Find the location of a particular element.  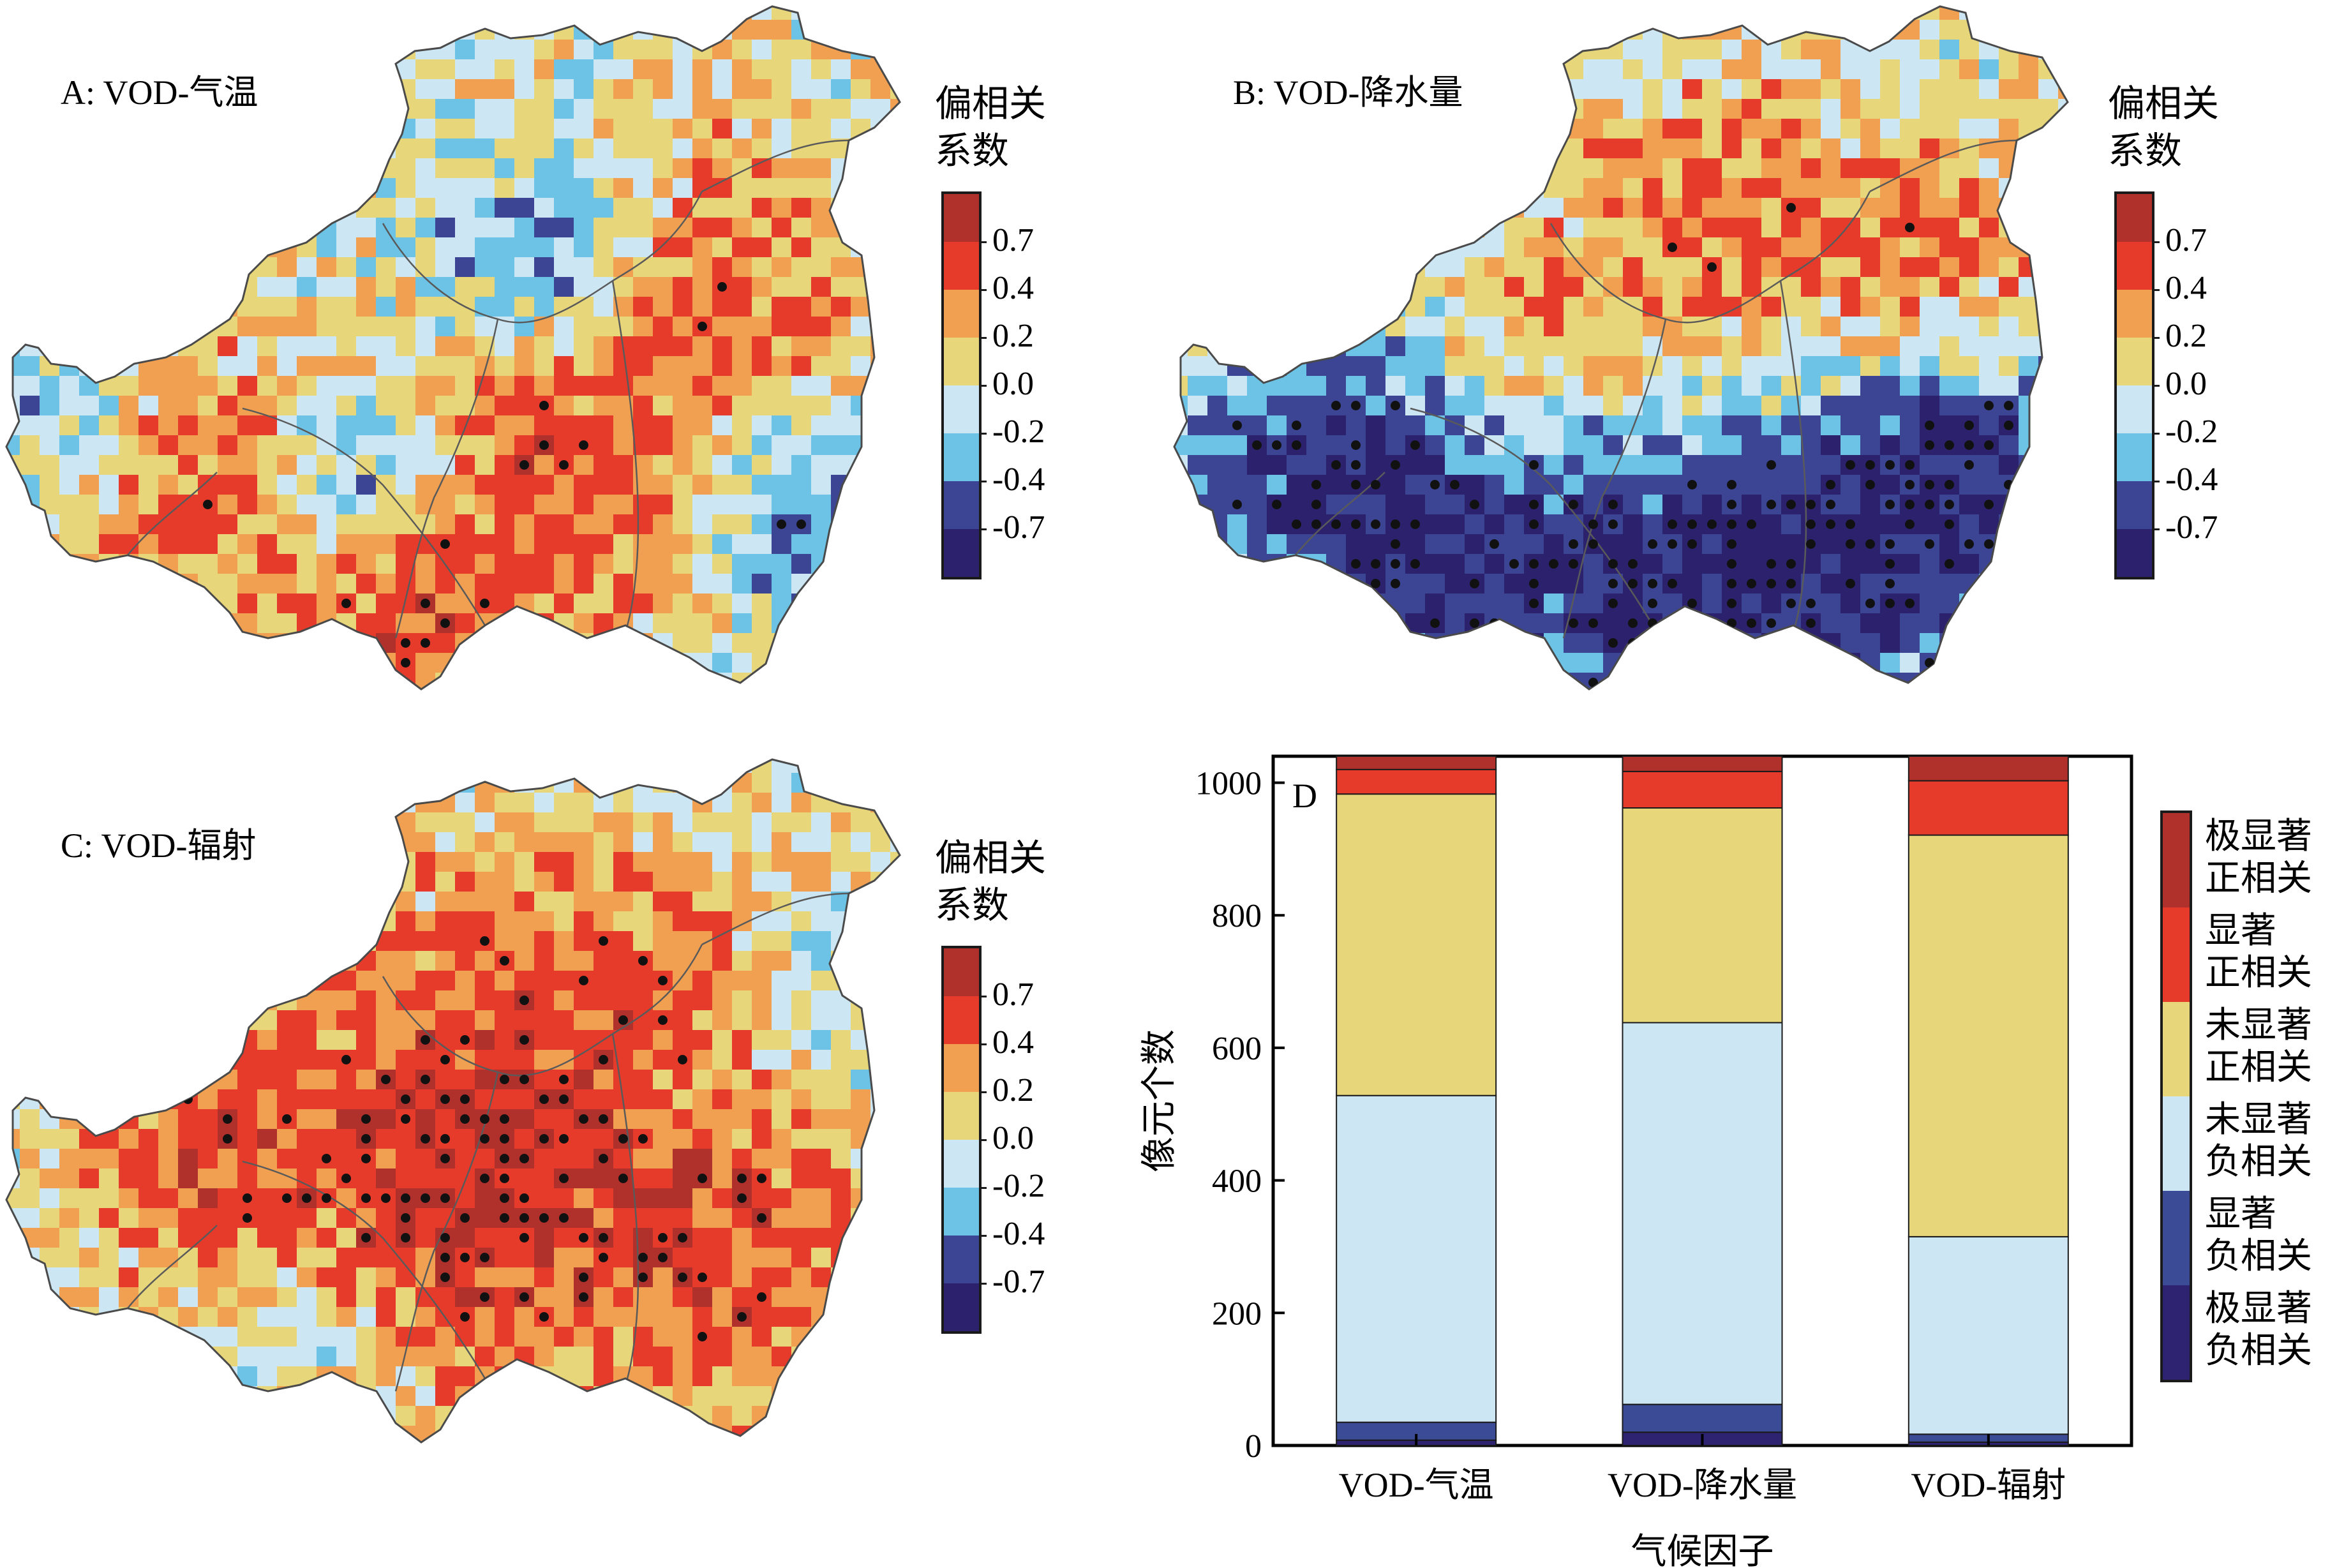

colorbar-tick-label: -0.2 is located at coordinates (1018, 1186).